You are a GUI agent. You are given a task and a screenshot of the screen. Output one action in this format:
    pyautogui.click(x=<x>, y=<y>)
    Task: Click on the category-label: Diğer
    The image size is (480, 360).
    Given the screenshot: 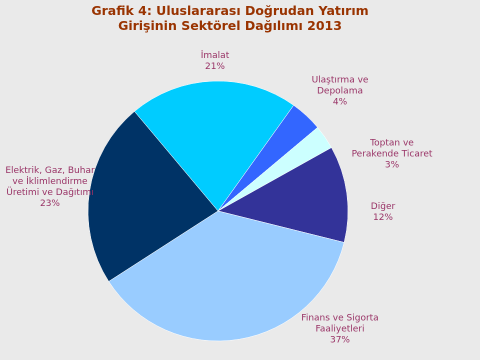 What is the action you would take?
    pyautogui.click(x=383, y=207)
    